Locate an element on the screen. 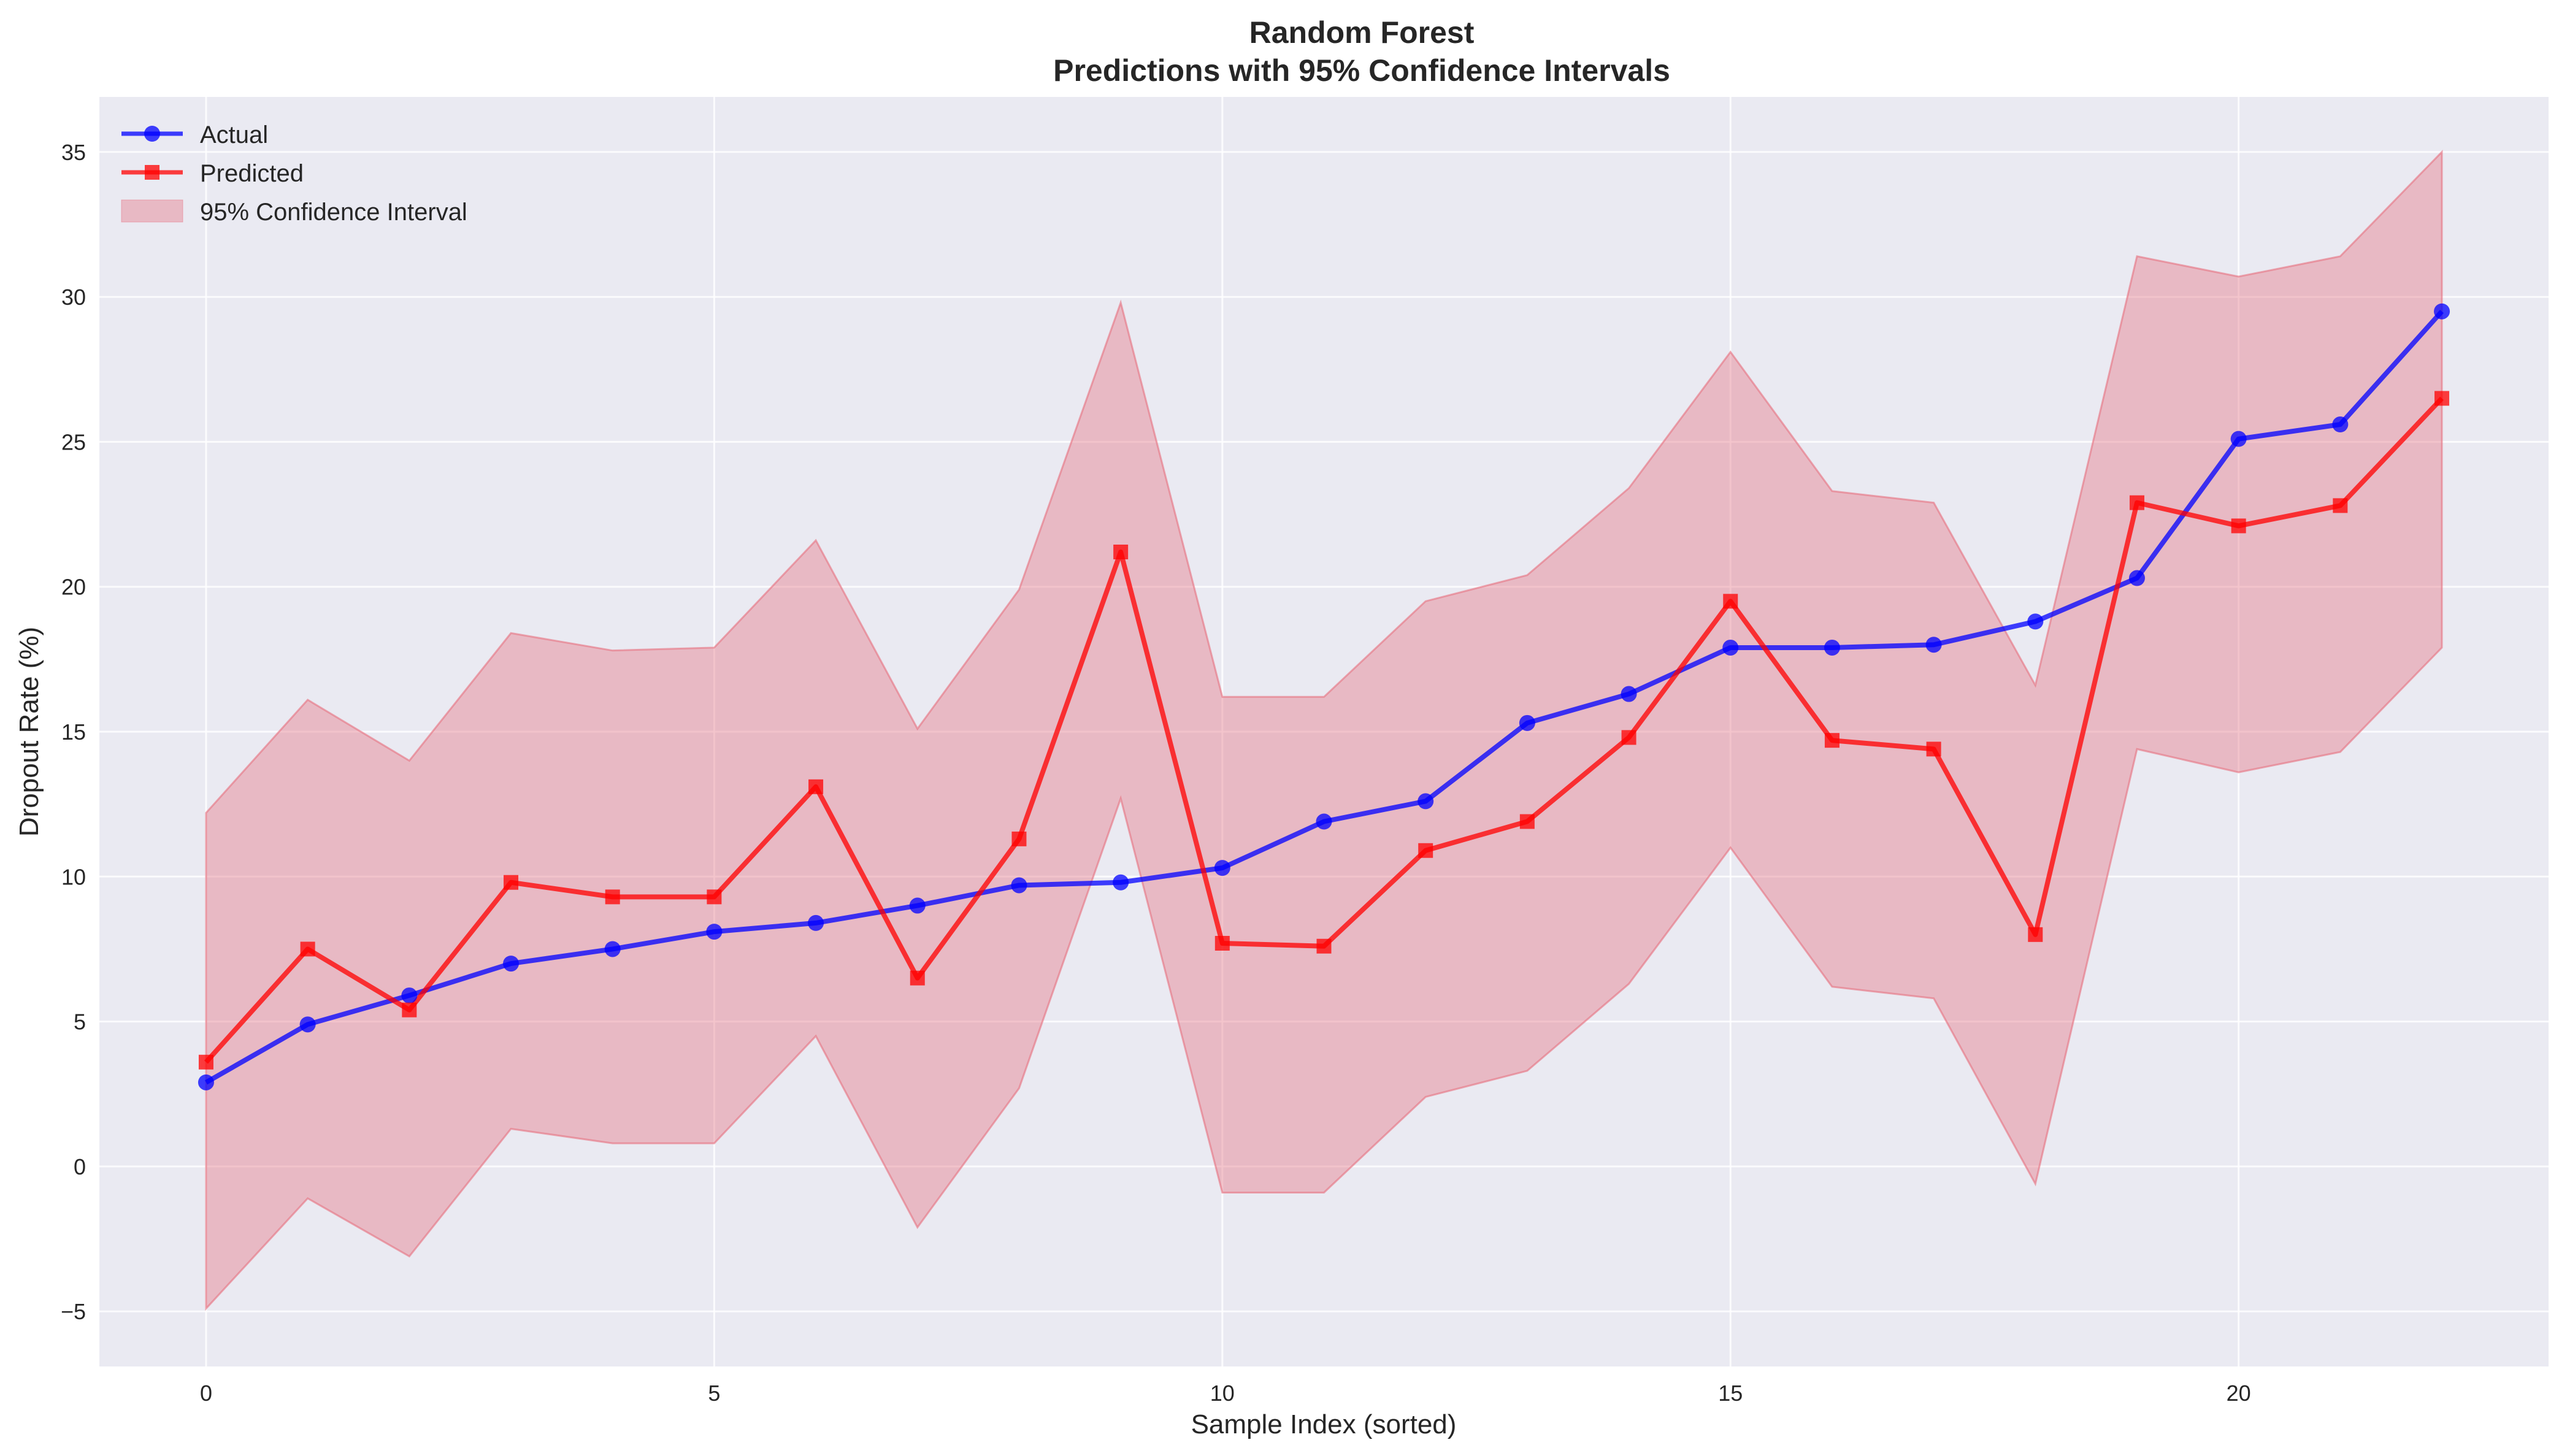 This screenshot has height=1456, width=2559. y-axis-label: Dropout Rate (%) is located at coordinates (29, 732).